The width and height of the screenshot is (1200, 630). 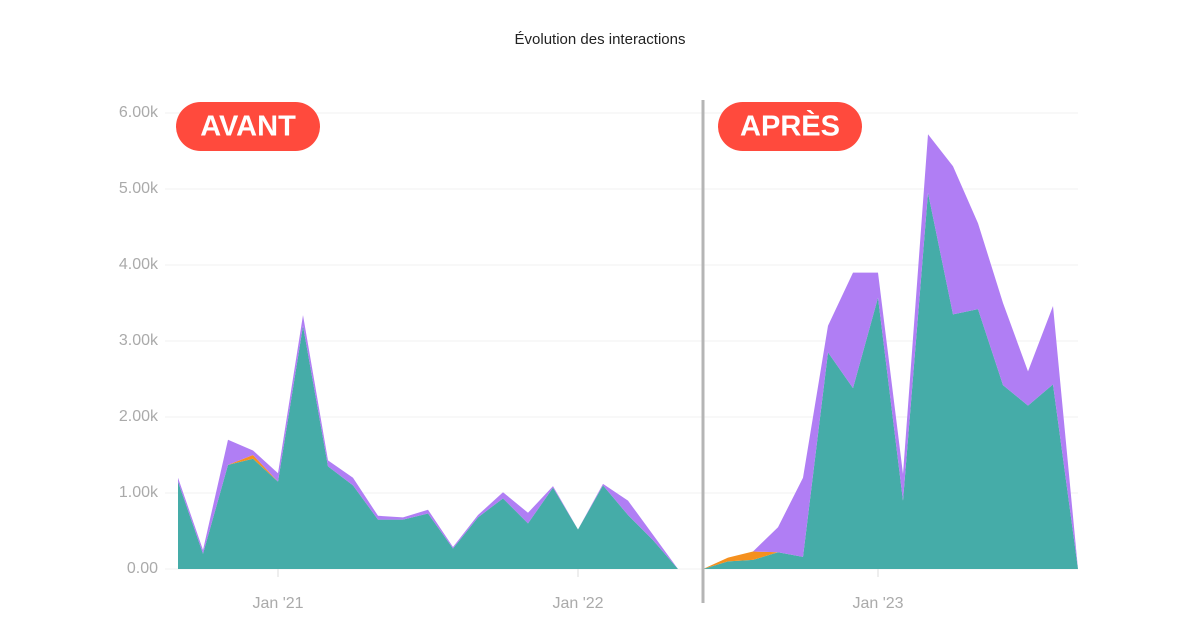 What do you see at coordinates (600, 39) in the screenshot?
I see `chart-title: Évolution des interactions` at bounding box center [600, 39].